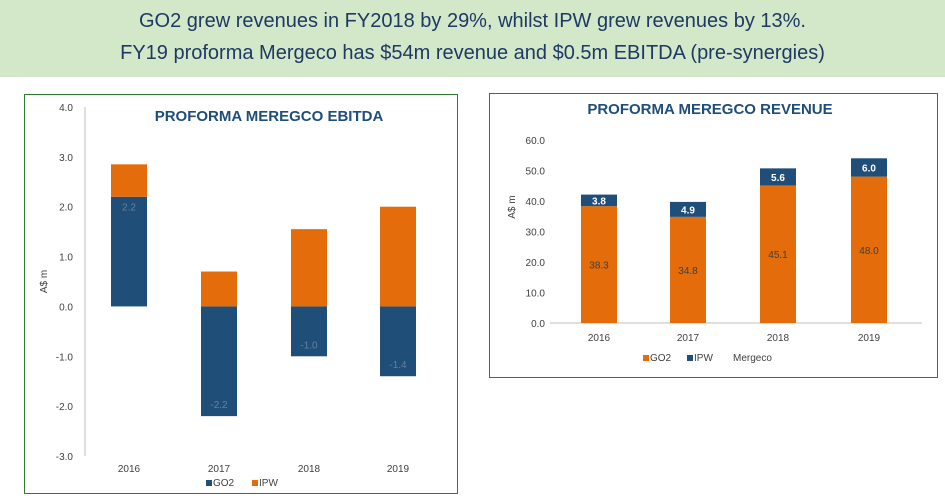  I want to click on y-tick-label: 60.0, so click(536, 141).